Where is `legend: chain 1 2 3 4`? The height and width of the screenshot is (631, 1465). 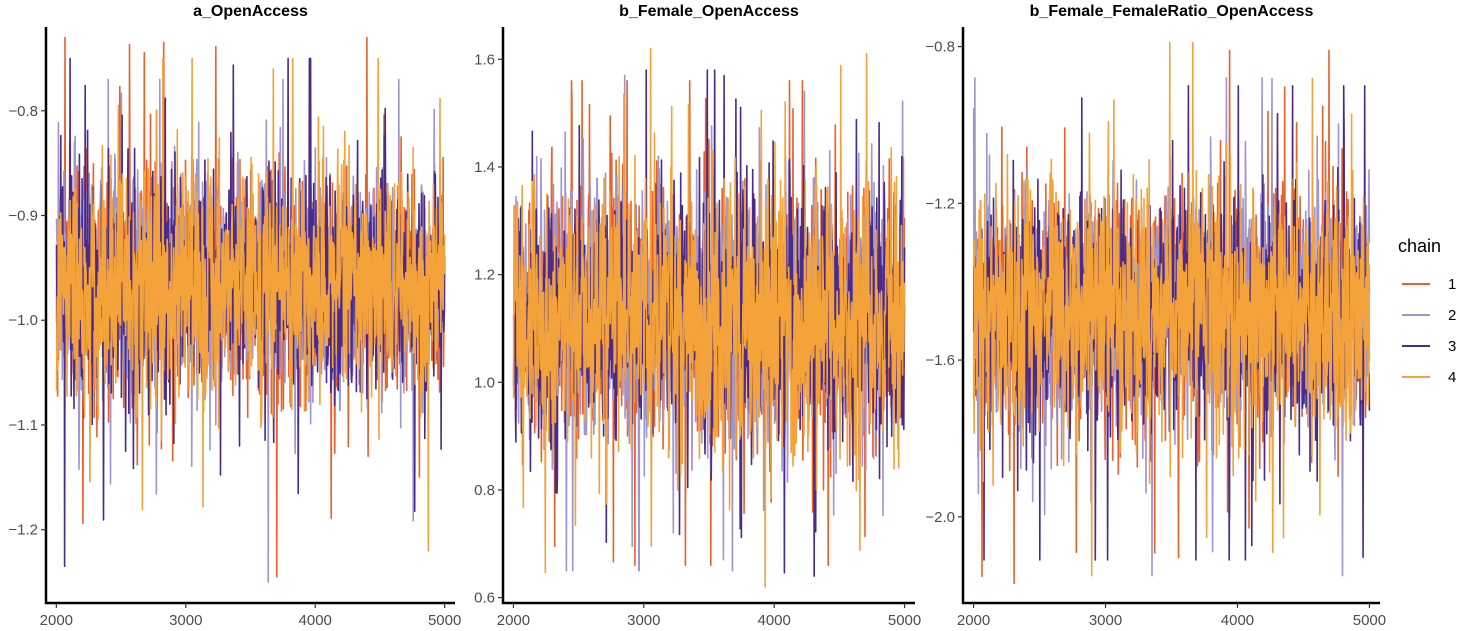 legend: chain 1 2 3 4 is located at coordinates (1427, 311).